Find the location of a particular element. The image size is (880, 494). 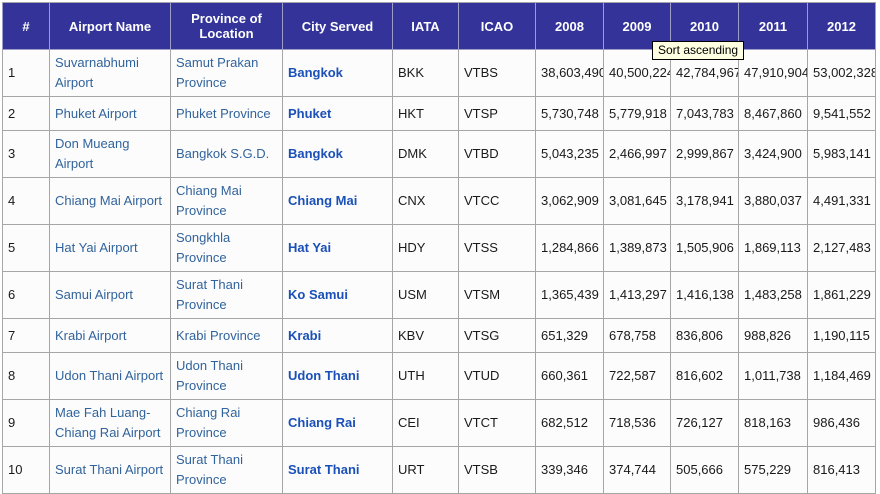

passengers-2011-cell: 8,467,860 is located at coordinates (773, 113).